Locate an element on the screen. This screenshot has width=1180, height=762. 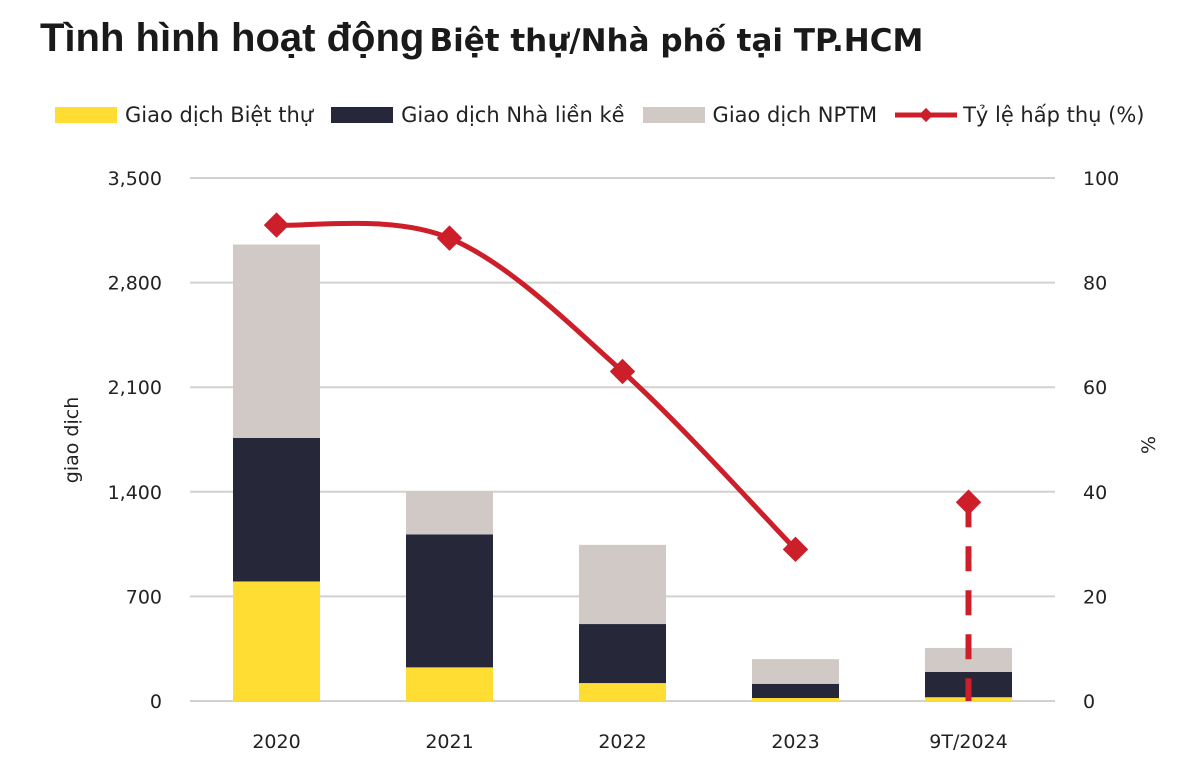
legend-label: Tỷ lệ hấp thụ (%) is located at coordinates (1054, 115).